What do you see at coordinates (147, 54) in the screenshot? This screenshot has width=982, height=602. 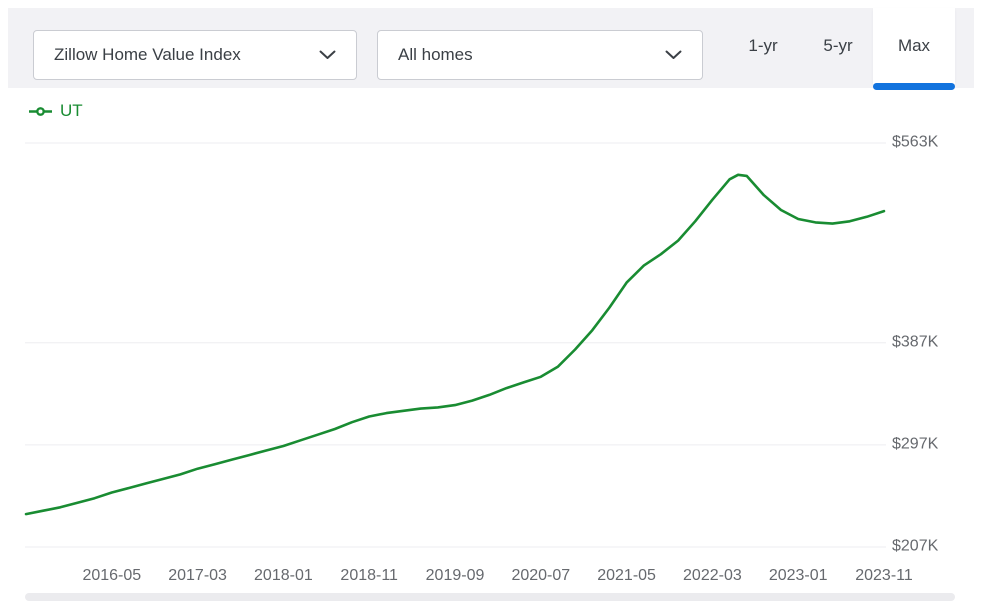 I see `metric-dropdown-value: Zillow Home Value Index` at bounding box center [147, 54].